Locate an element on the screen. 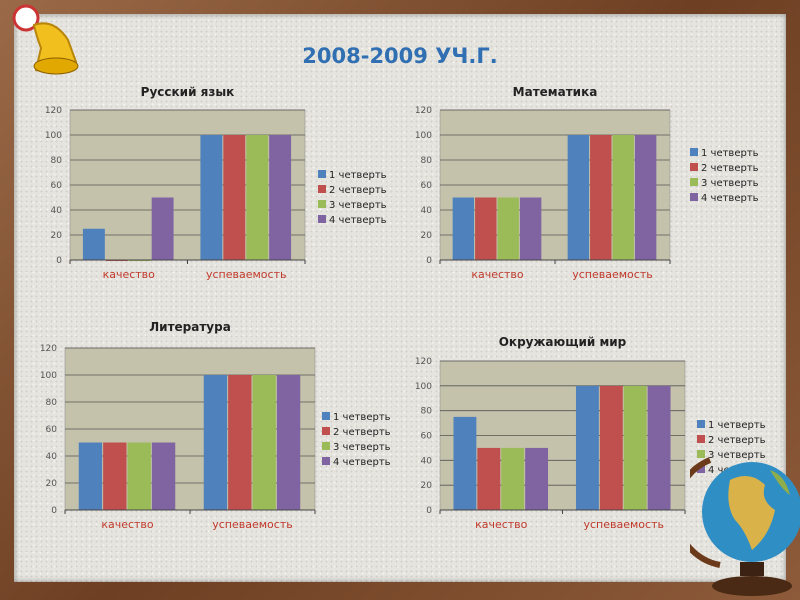 This screenshot has height=600, width=800. chart-title: Окружающий мир is located at coordinates (563, 342).